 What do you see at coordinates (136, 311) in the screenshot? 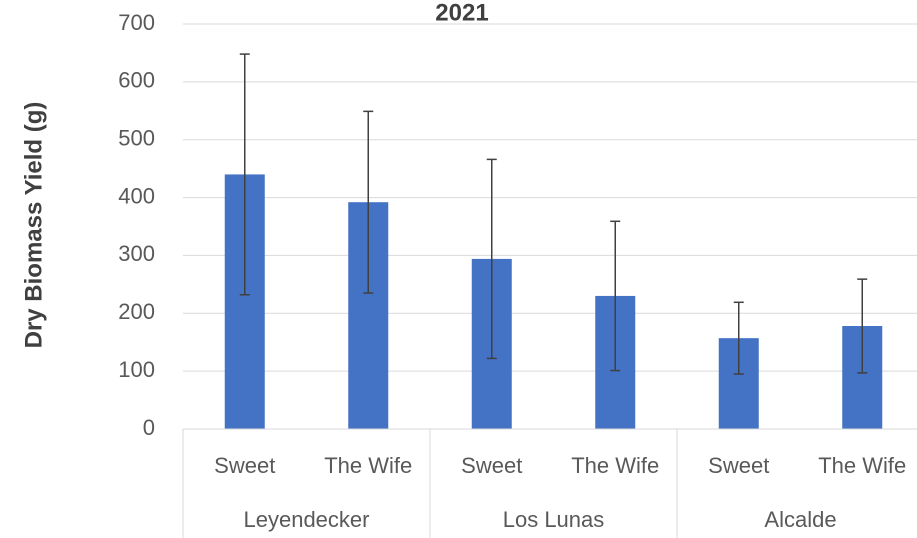
I see `y-tick-label: 200` at bounding box center [136, 311].